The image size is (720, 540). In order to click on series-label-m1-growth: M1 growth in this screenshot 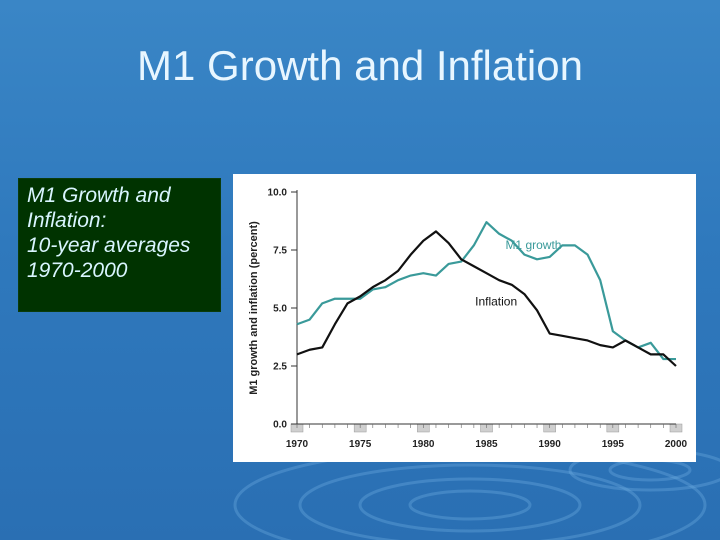, I will do `click(533, 245)`.